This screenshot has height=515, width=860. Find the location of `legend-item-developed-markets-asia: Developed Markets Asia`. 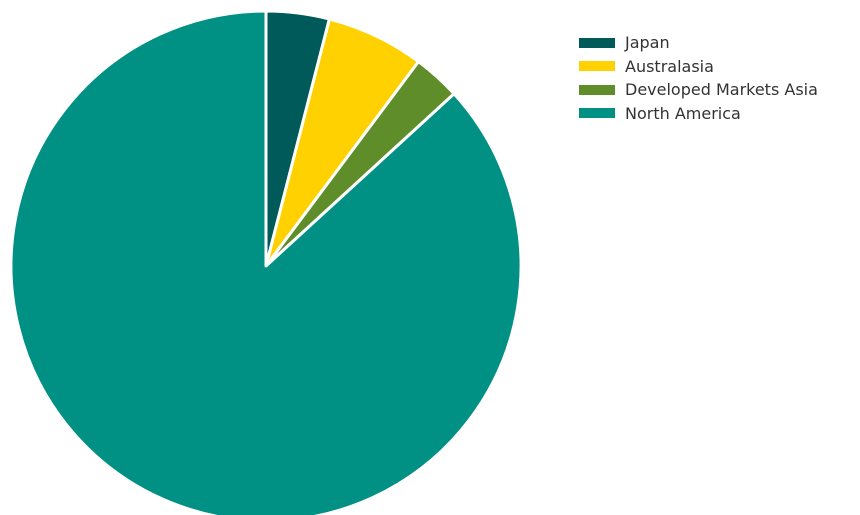

legend-item-developed-markets-asia: Developed Markets Asia is located at coordinates (698, 90).